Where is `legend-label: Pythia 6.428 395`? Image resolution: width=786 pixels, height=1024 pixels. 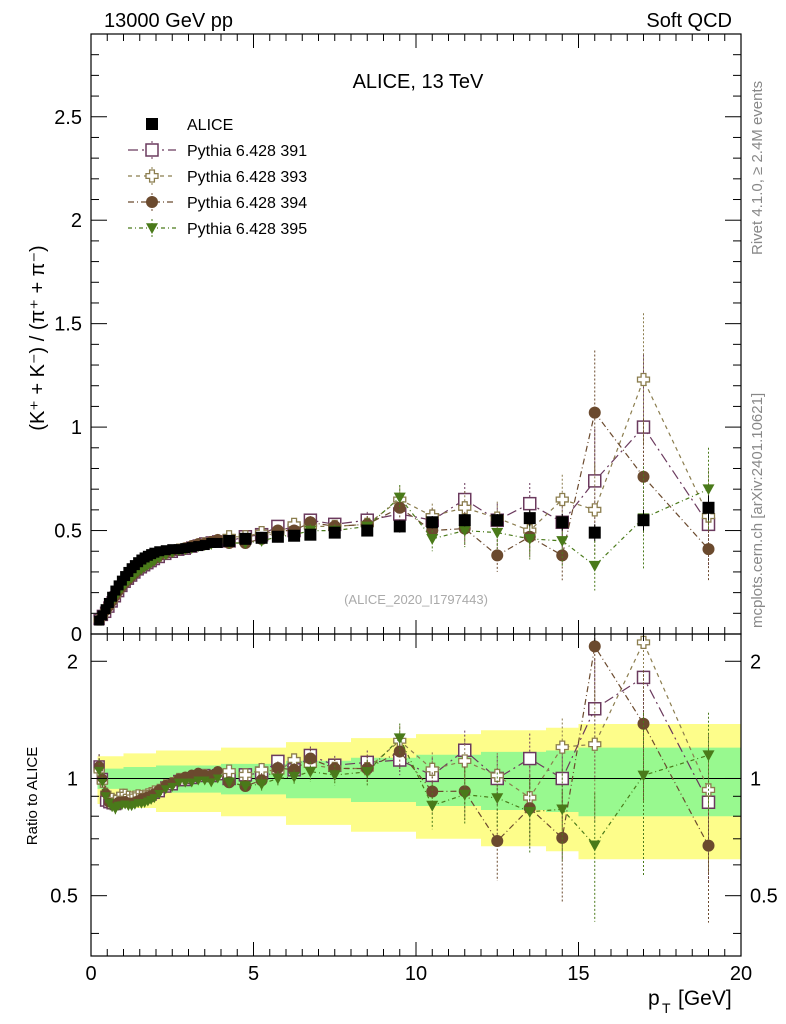
legend-label: Pythia 6.428 395 is located at coordinates (247, 229).